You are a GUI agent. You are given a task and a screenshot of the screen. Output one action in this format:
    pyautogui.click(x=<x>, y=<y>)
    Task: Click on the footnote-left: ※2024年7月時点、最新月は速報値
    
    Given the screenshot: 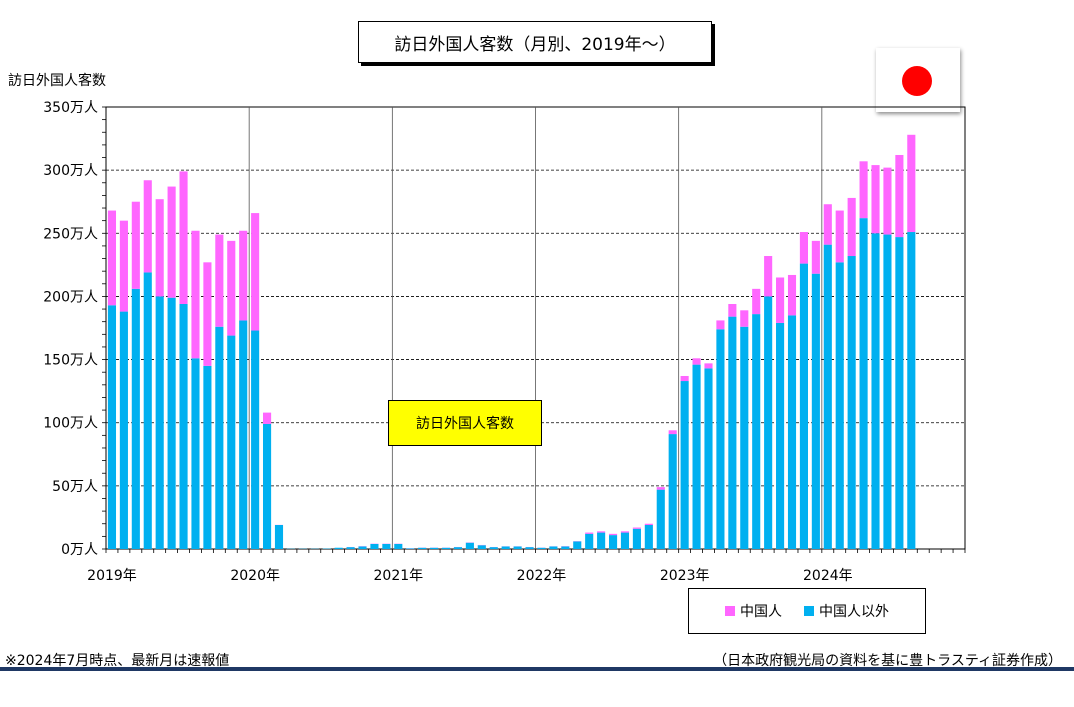 What is the action you would take?
    pyautogui.click(x=117, y=661)
    